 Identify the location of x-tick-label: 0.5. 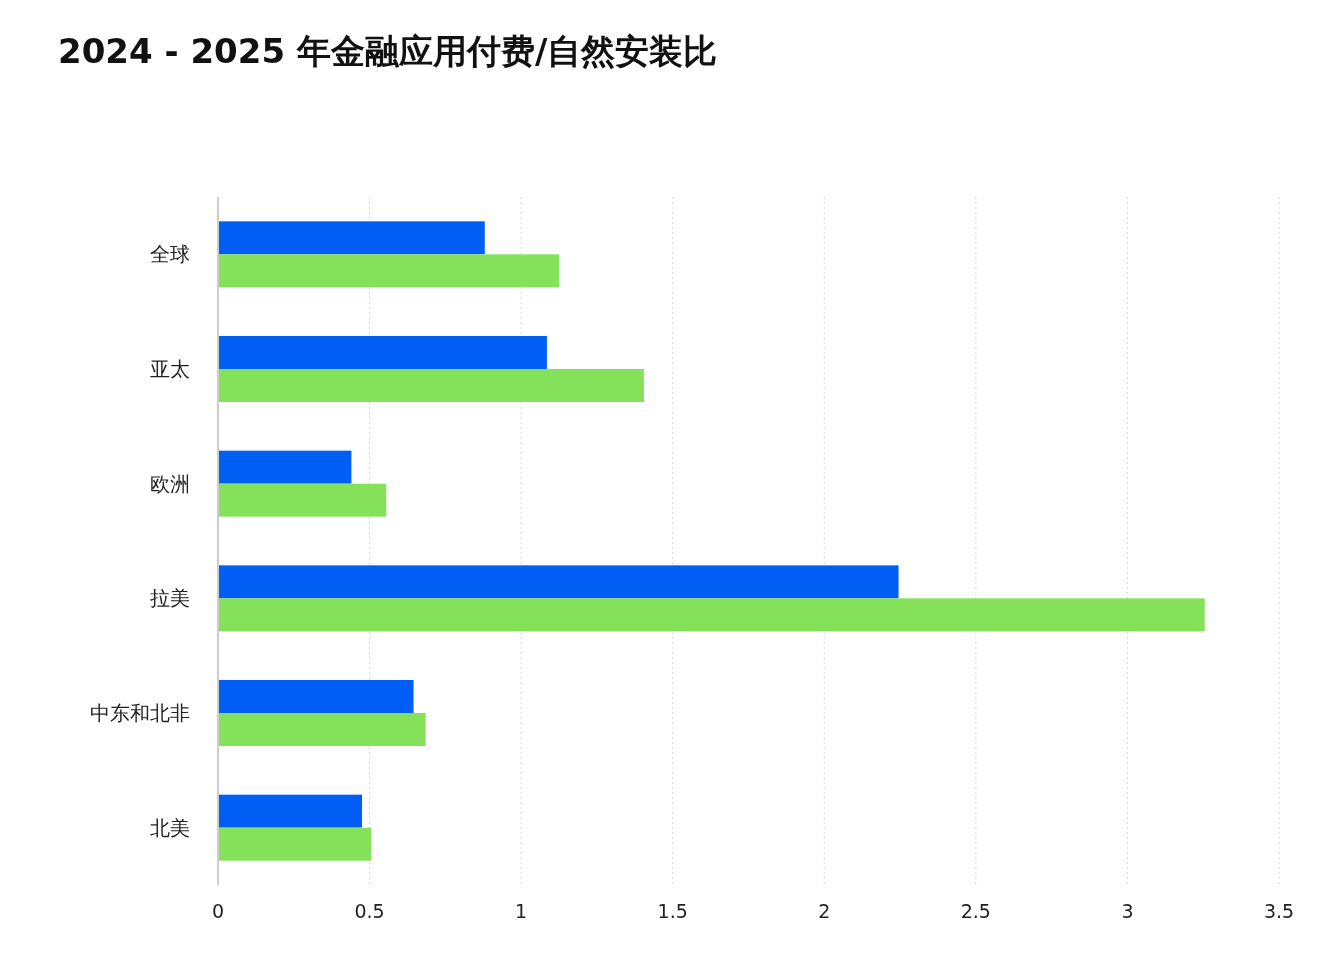
(369, 911).